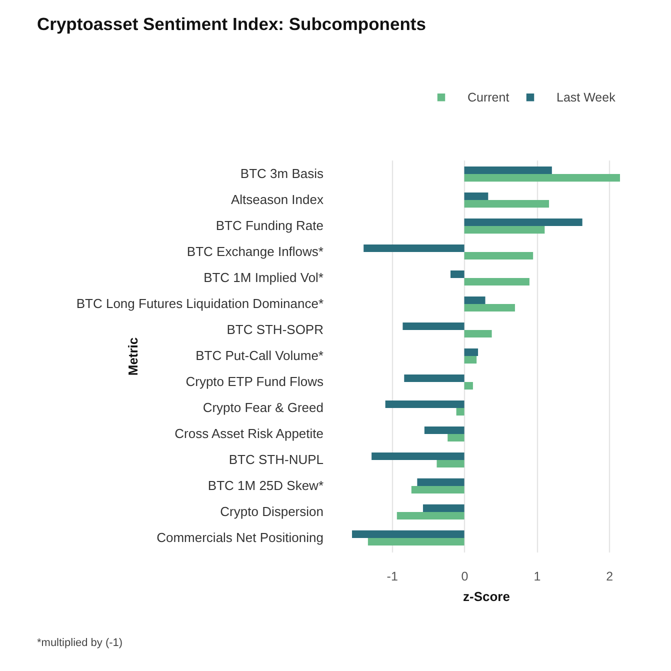 The image size is (671, 671). I want to click on x-axis-title: z-Score, so click(486, 596).